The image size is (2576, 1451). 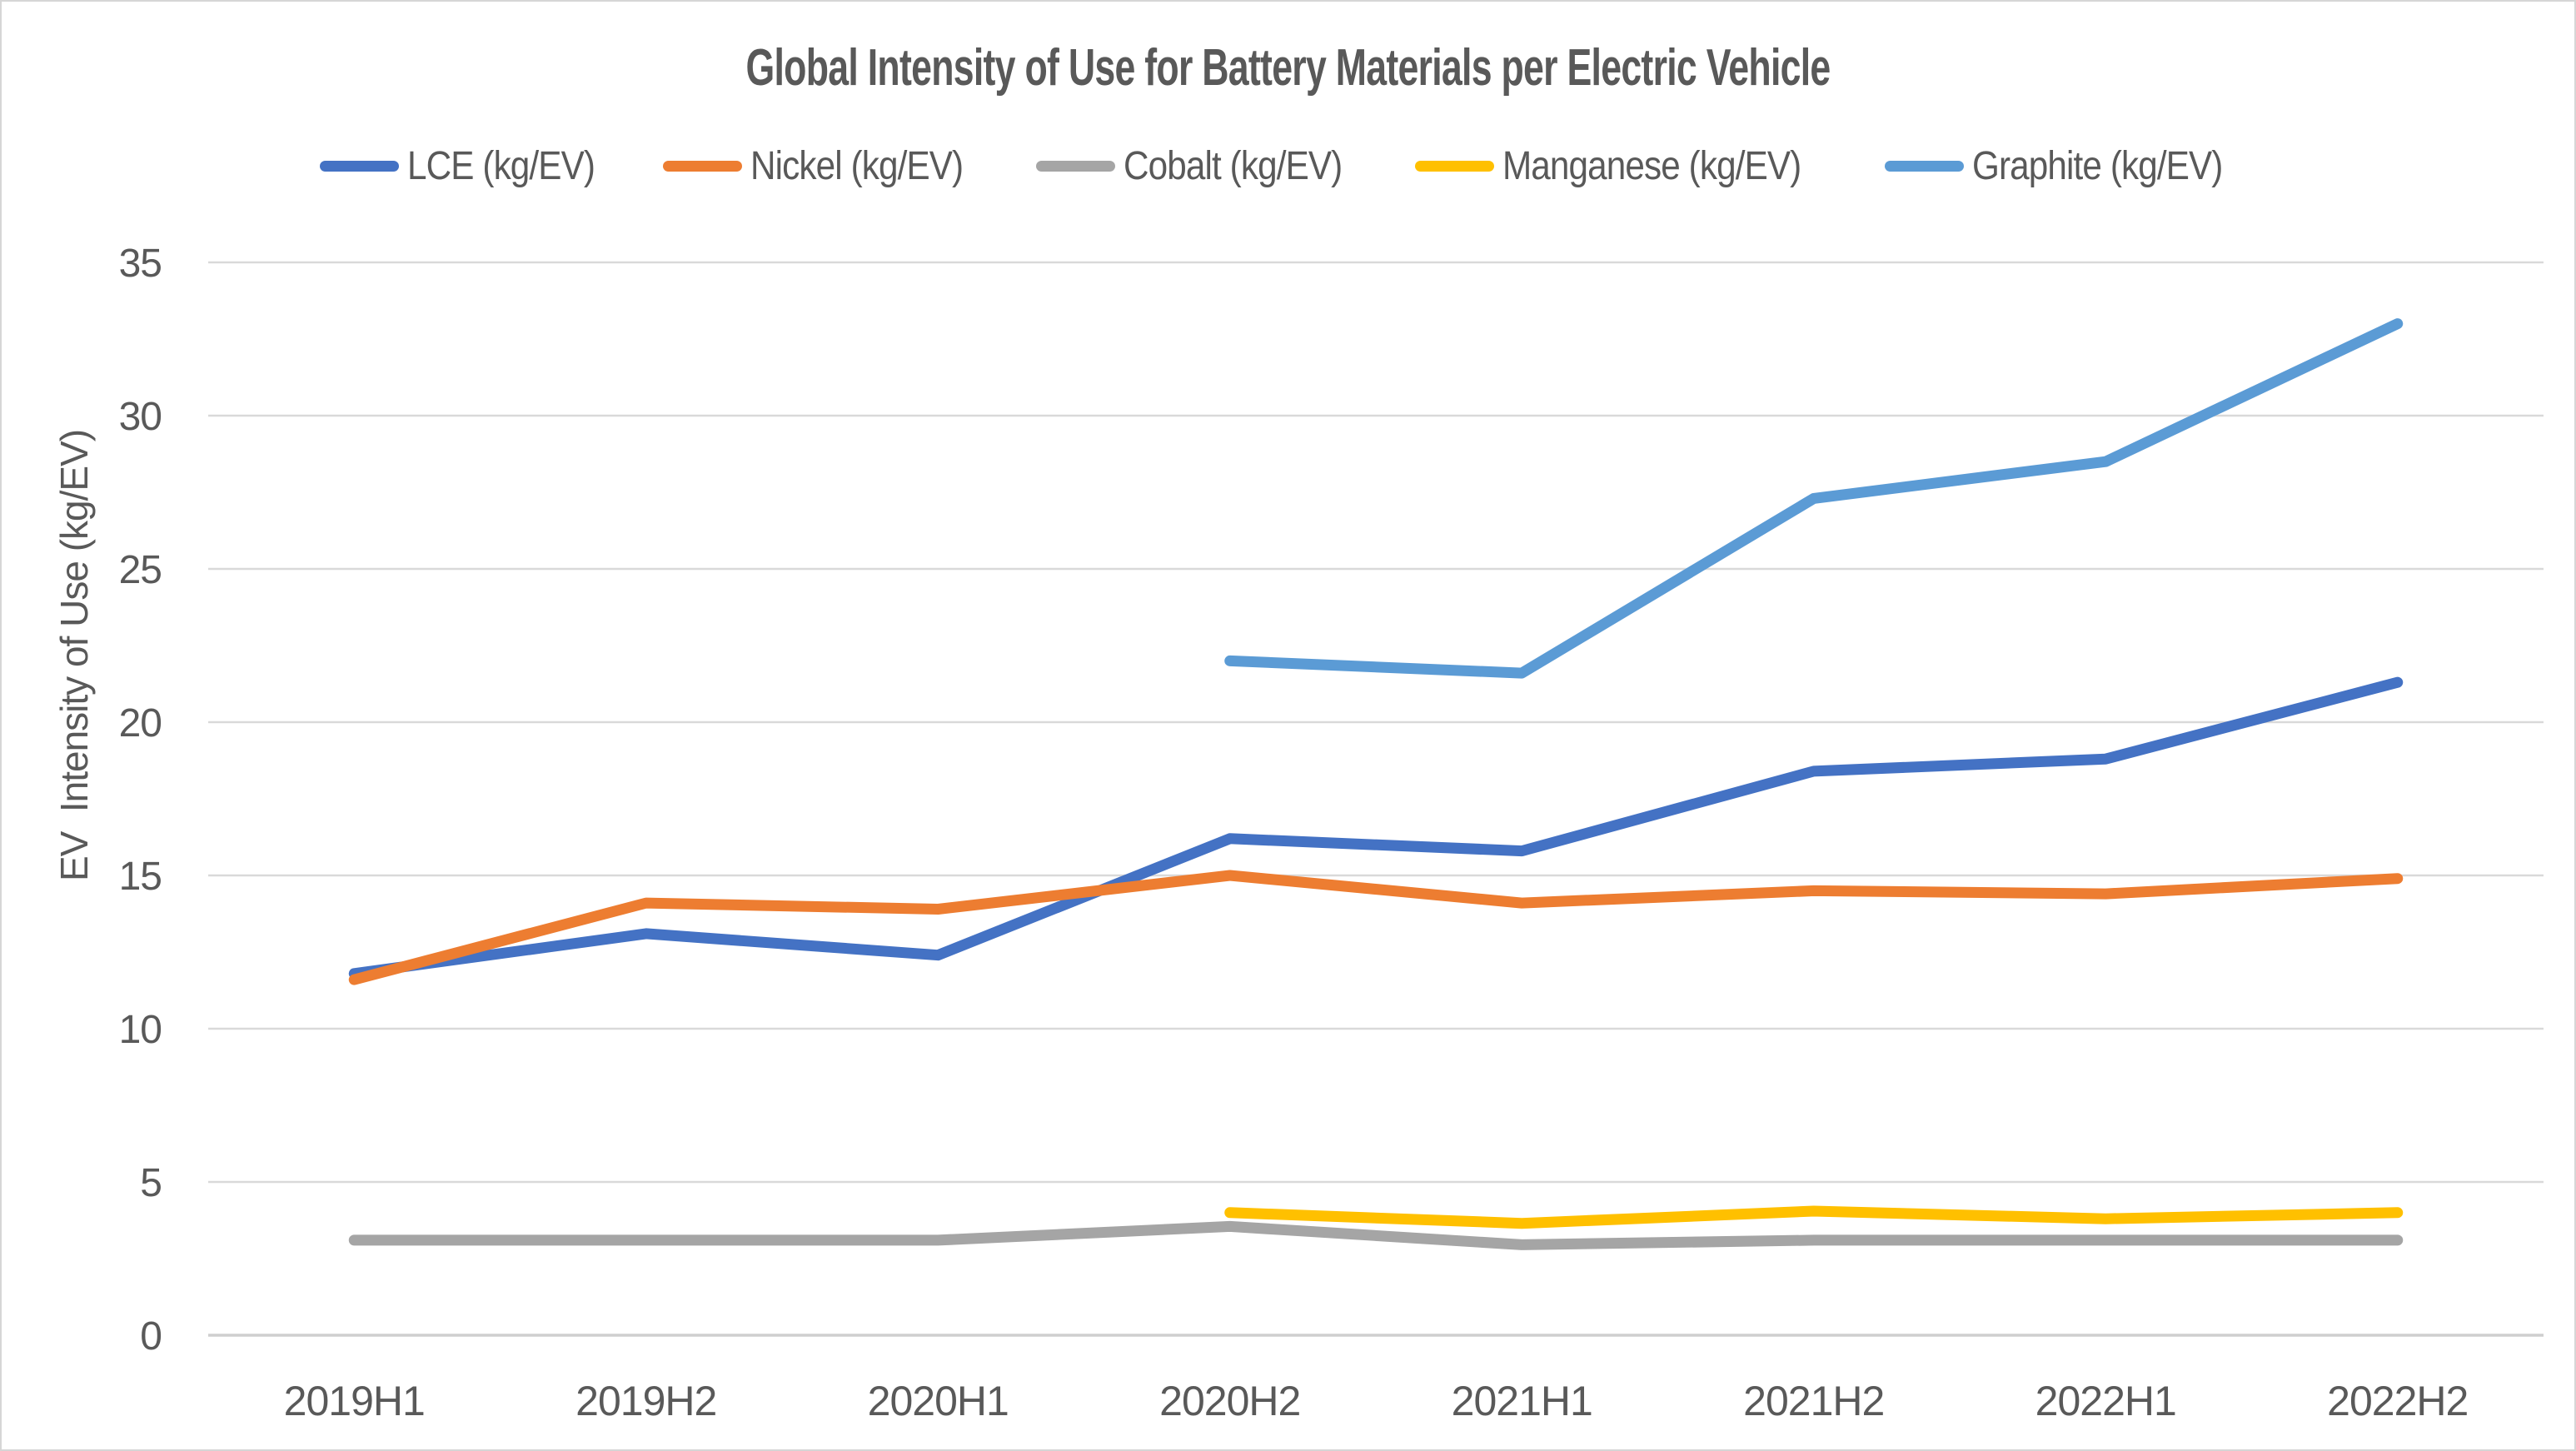 I want to click on legend-item-graphite: Graphite (kg/EV), so click(x=2070, y=166).